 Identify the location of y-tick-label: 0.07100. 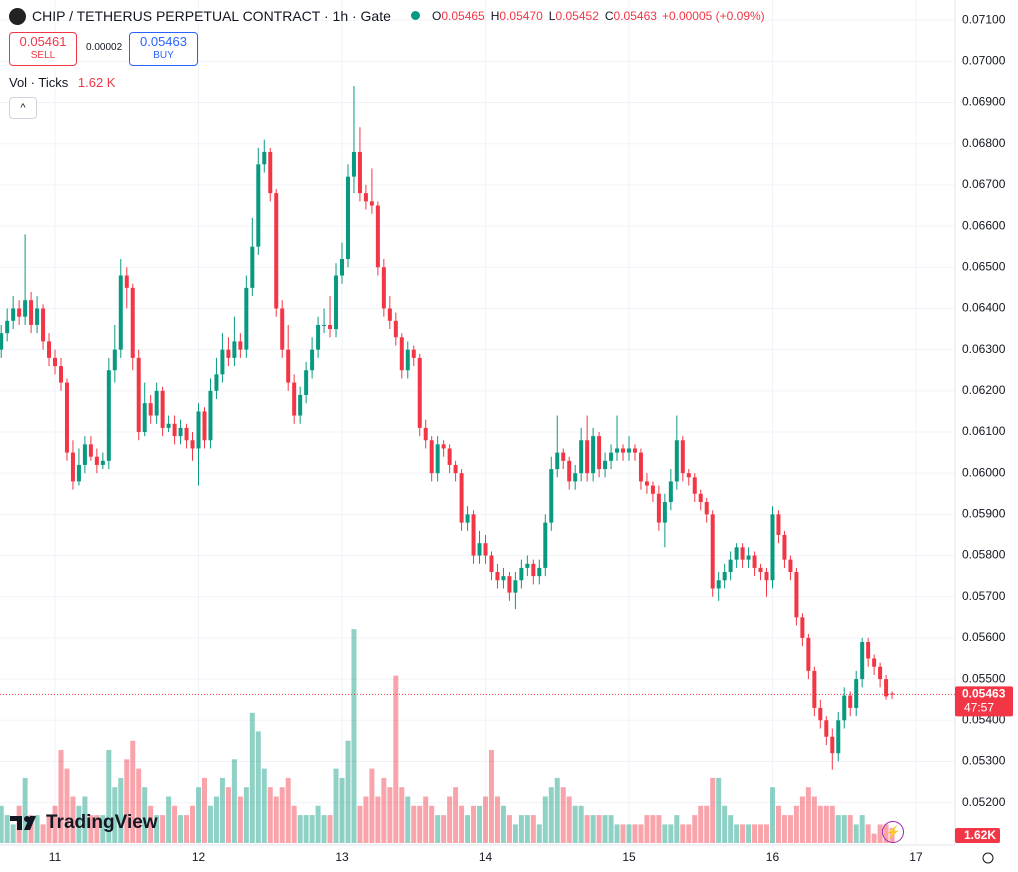
(984, 19).